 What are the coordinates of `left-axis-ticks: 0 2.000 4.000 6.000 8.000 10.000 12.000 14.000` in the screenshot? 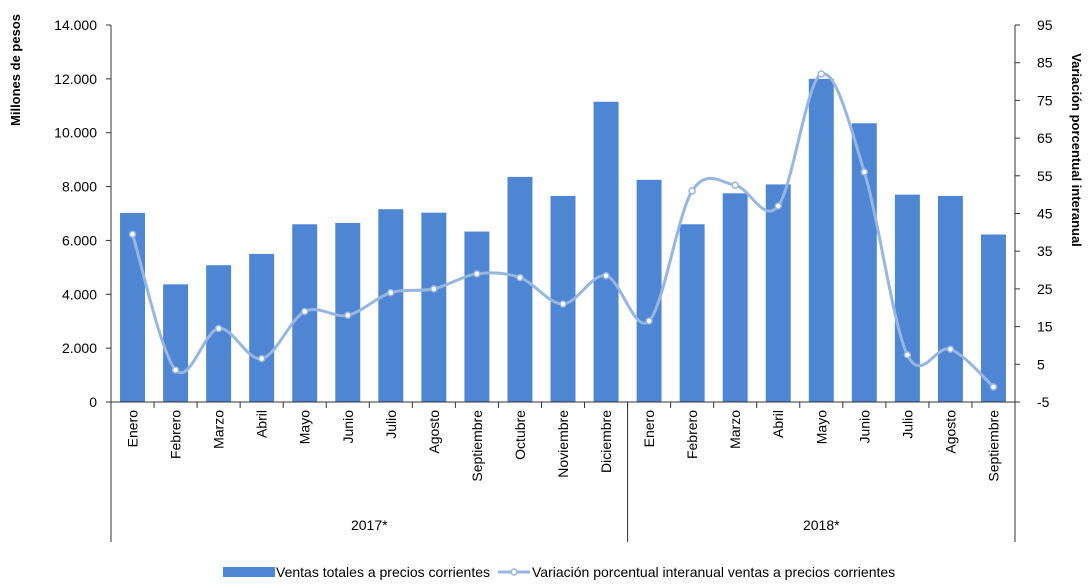 It's located at (82, 213).